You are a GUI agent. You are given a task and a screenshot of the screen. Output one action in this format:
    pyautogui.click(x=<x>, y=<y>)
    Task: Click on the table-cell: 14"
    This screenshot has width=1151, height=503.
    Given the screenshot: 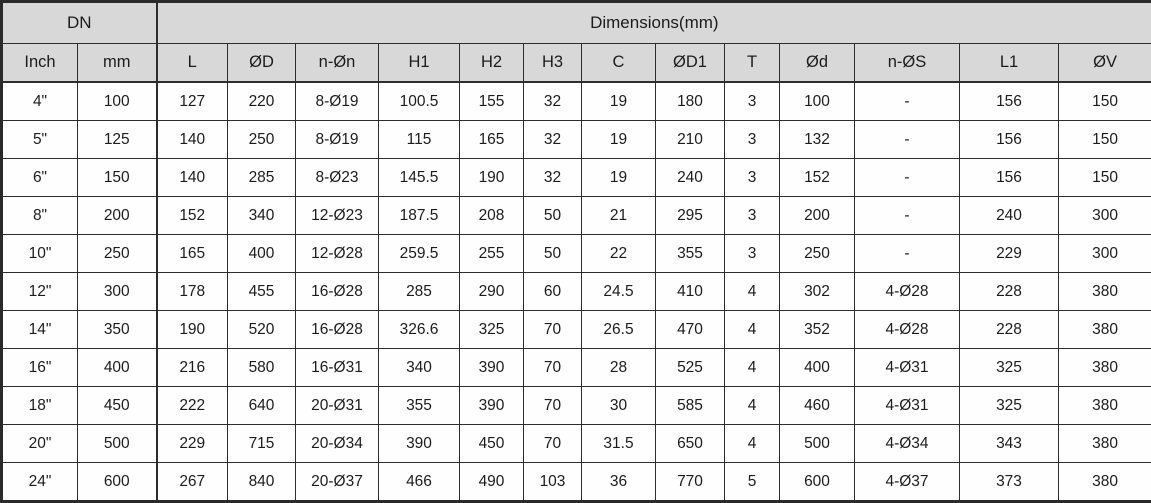 What is the action you would take?
    pyautogui.click(x=40, y=330)
    